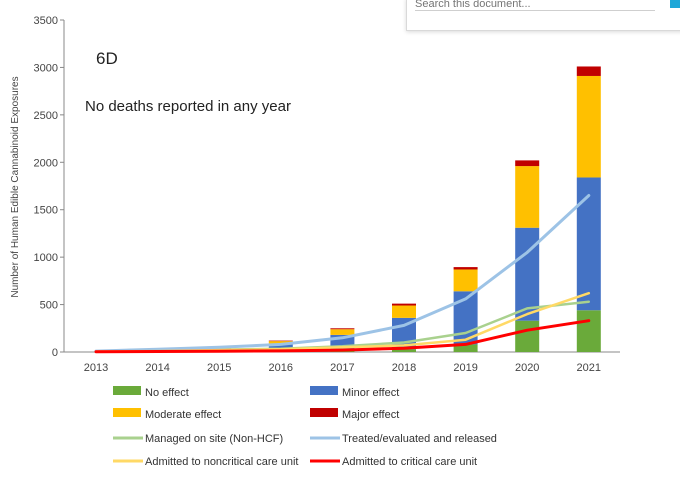  I want to click on y-tick-label: 2000, so click(46, 163).